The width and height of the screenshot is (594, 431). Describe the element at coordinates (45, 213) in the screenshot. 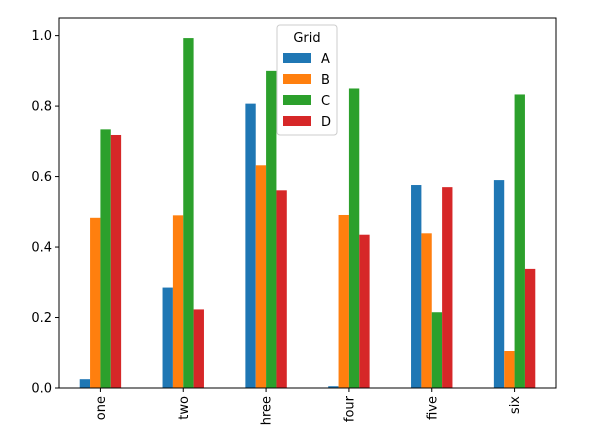

I see `y-axis: 0.0 0.2 0.4 0.6 0.8 1.0` at that location.